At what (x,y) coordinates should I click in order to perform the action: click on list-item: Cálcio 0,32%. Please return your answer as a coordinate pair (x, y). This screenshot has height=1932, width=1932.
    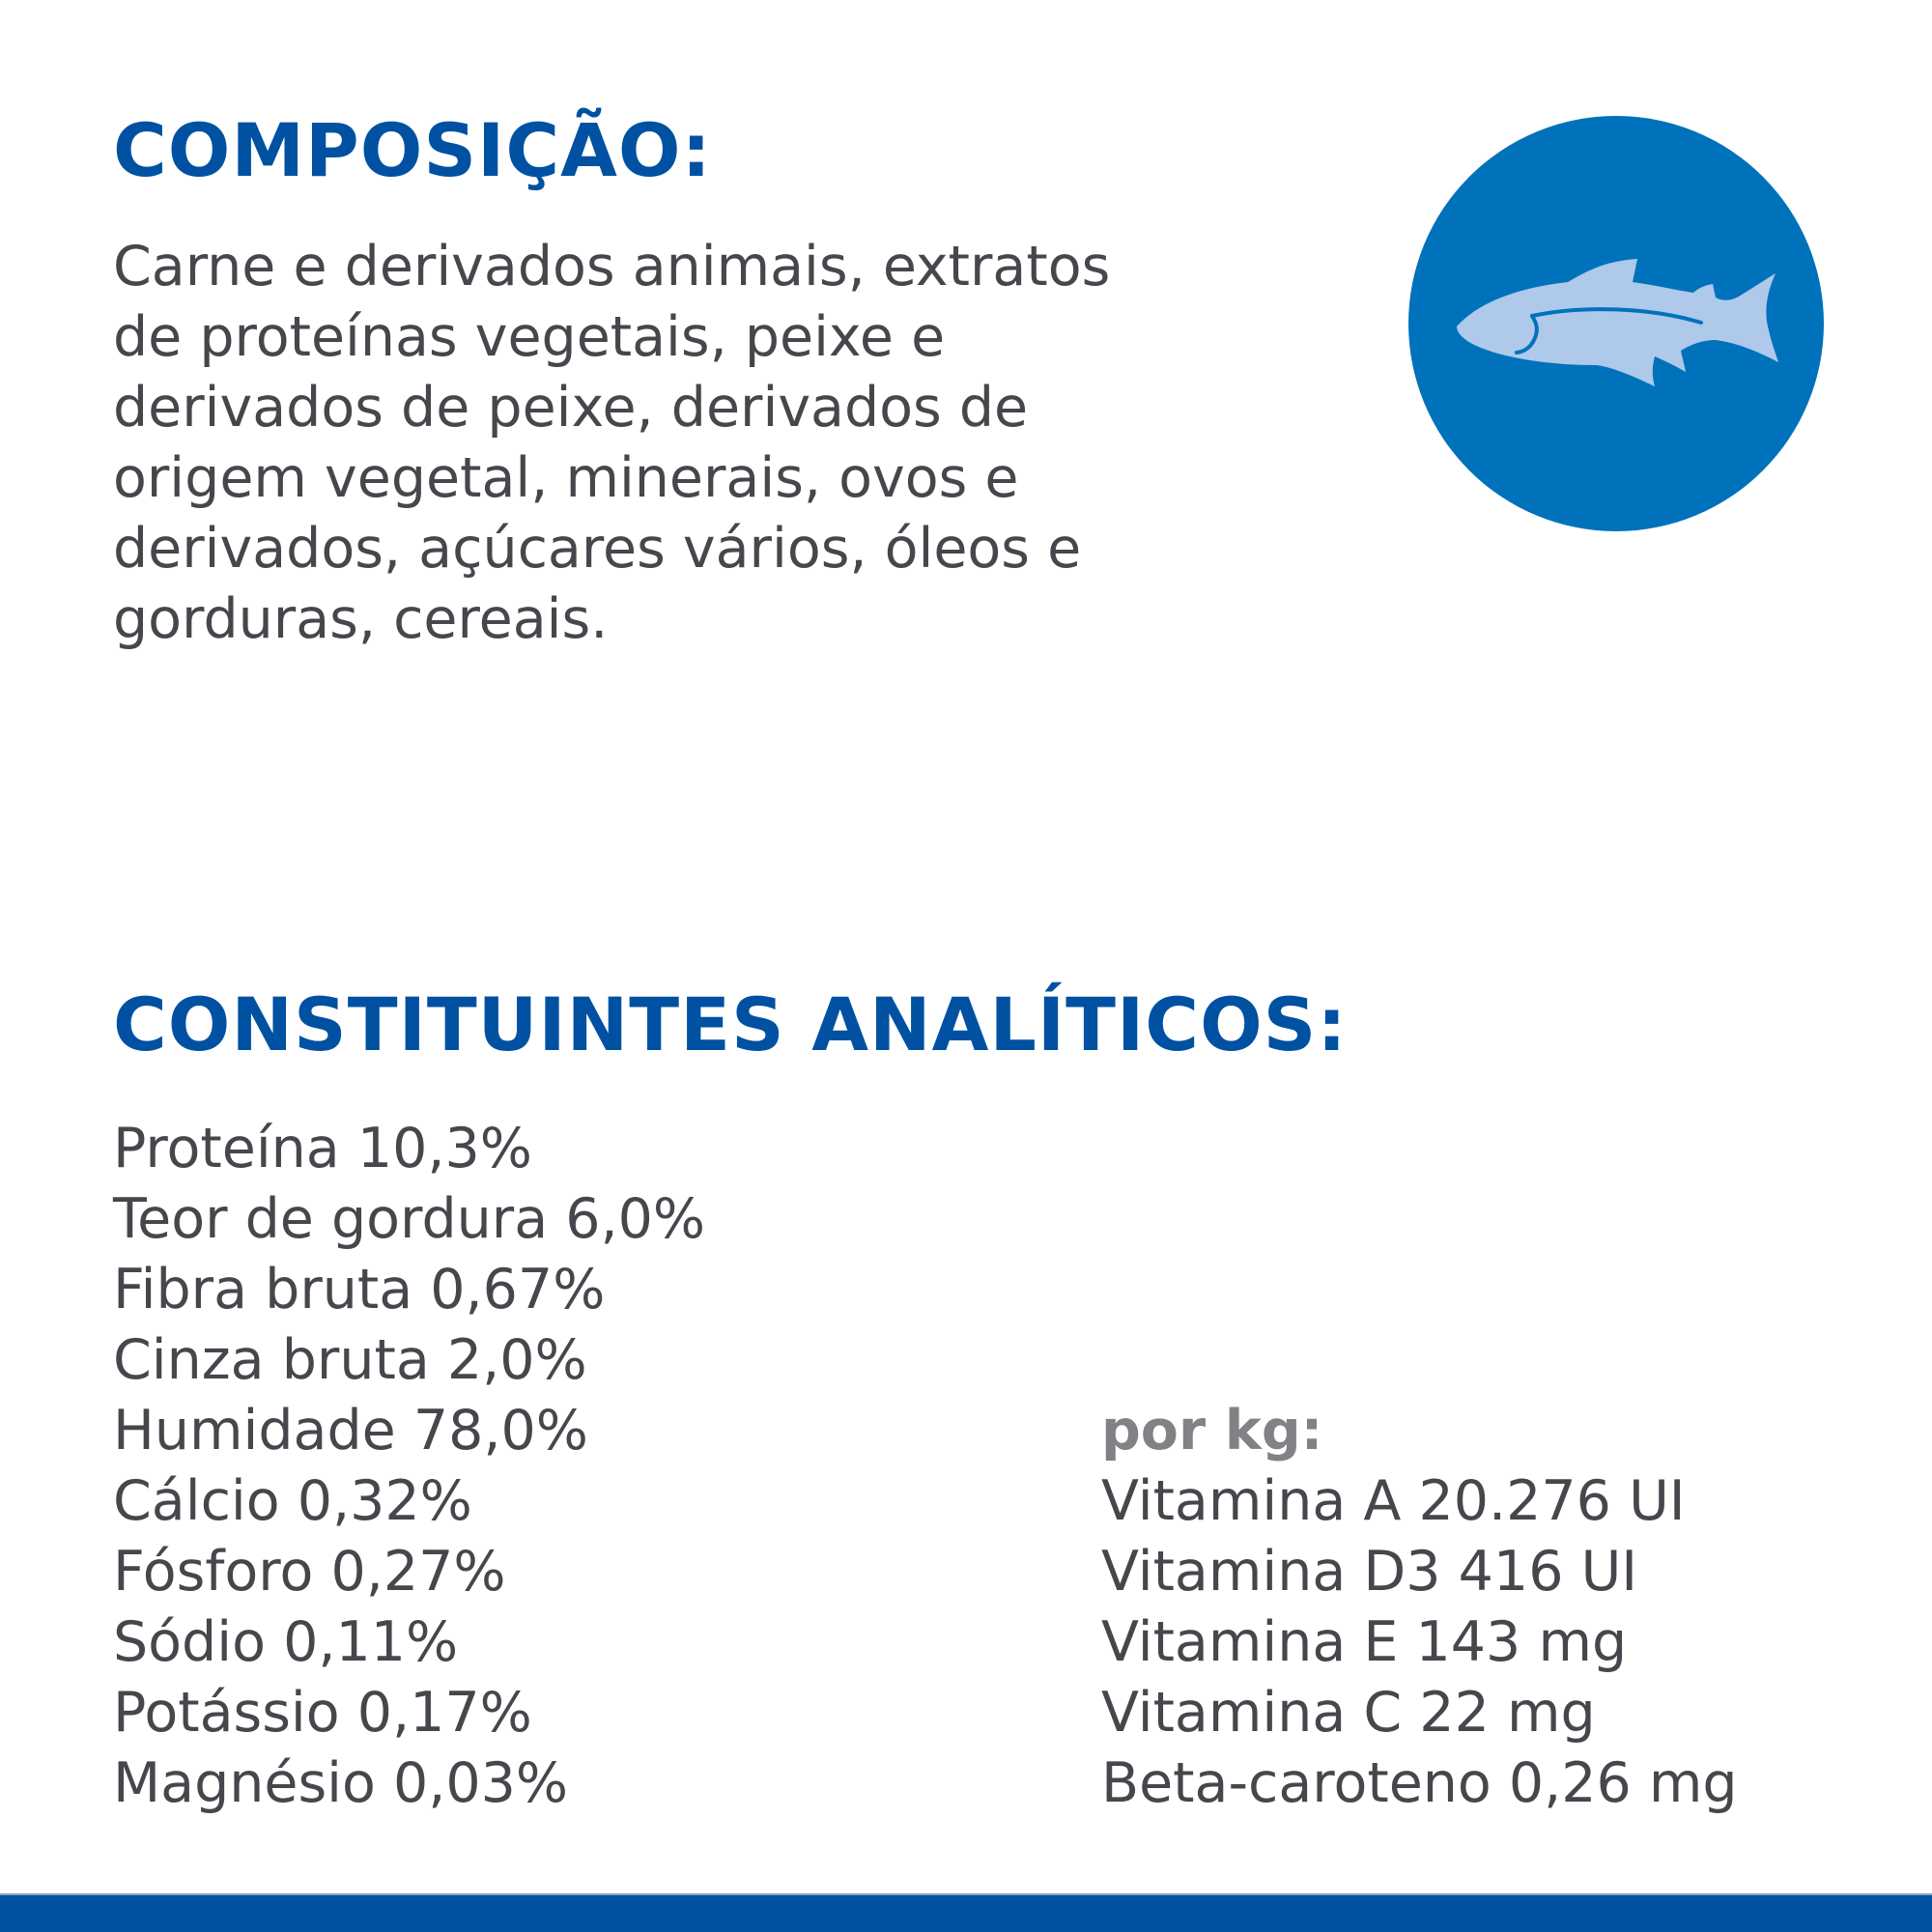
    Looking at the image, I should click on (292, 1501).